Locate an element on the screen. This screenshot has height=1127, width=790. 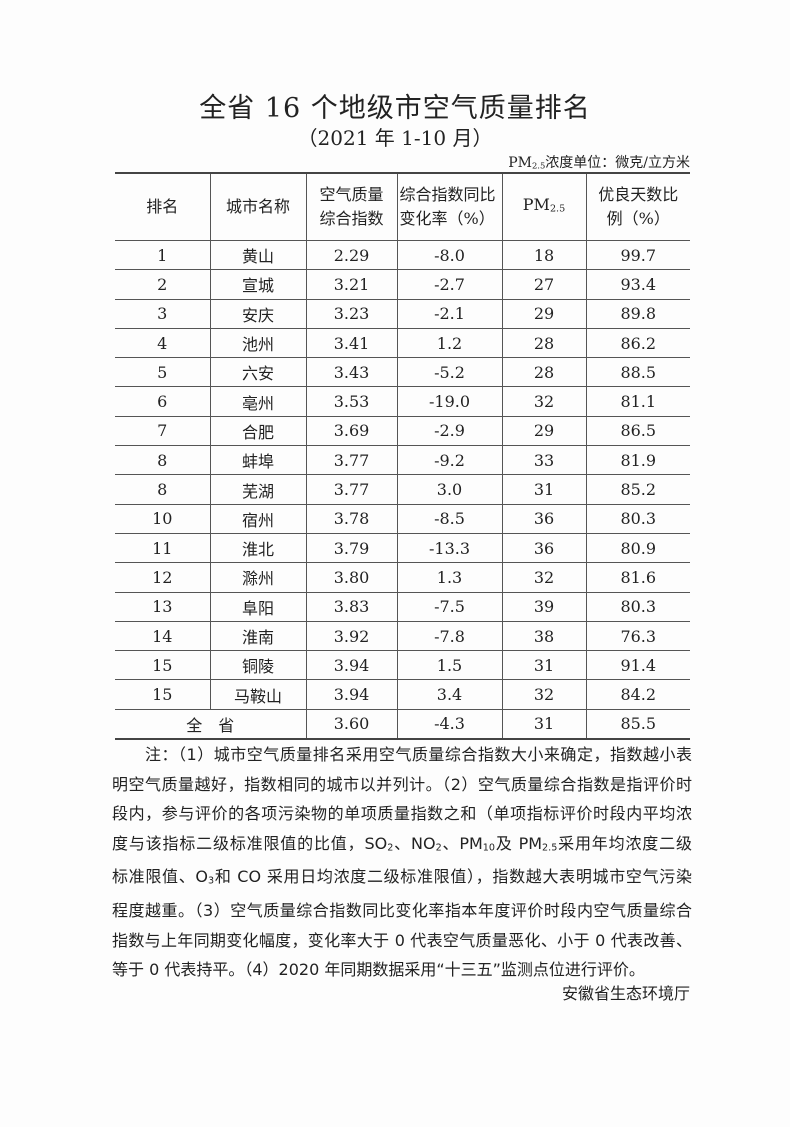
cell-index: 3.83 is located at coordinates (351, 606).